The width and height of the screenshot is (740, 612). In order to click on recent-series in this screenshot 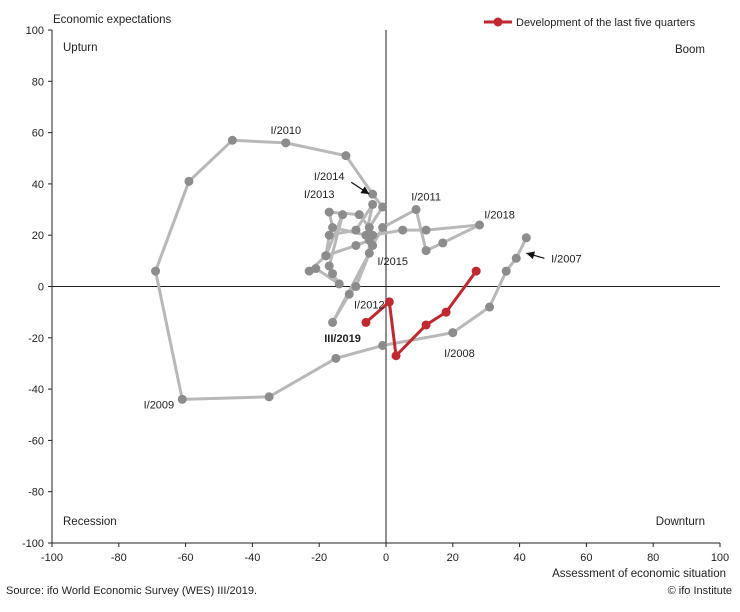, I will do `click(421, 313)`.